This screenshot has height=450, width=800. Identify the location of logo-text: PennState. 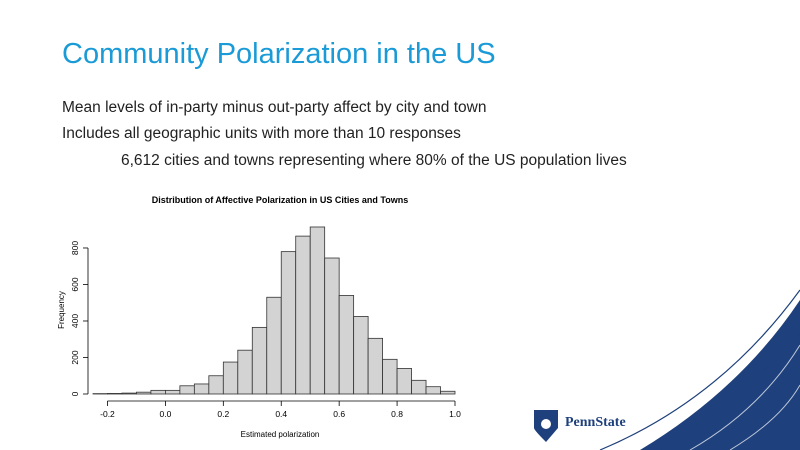
(595, 422).